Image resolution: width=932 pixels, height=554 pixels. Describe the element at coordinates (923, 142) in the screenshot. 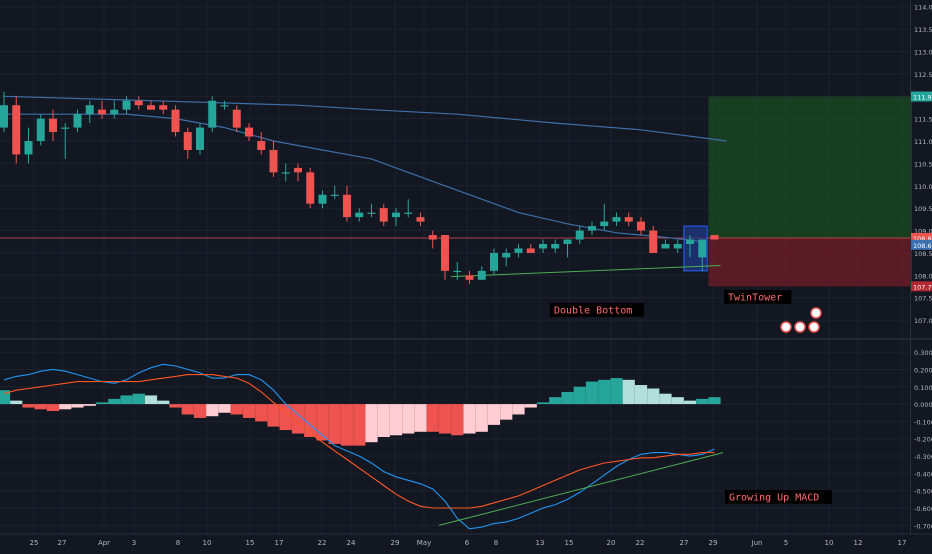

I see `price-tick-label: 111.000` at that location.